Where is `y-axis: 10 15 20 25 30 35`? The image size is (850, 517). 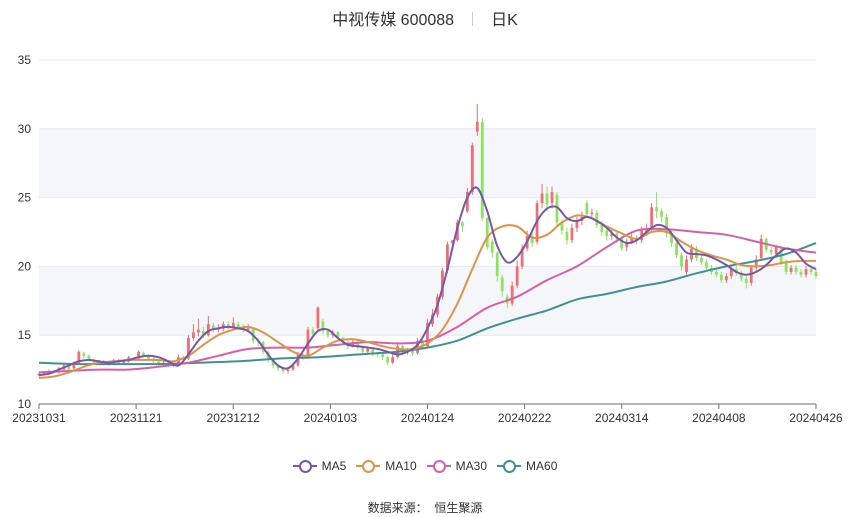
y-axis: 10 15 20 25 30 35 is located at coordinates (25, 232).